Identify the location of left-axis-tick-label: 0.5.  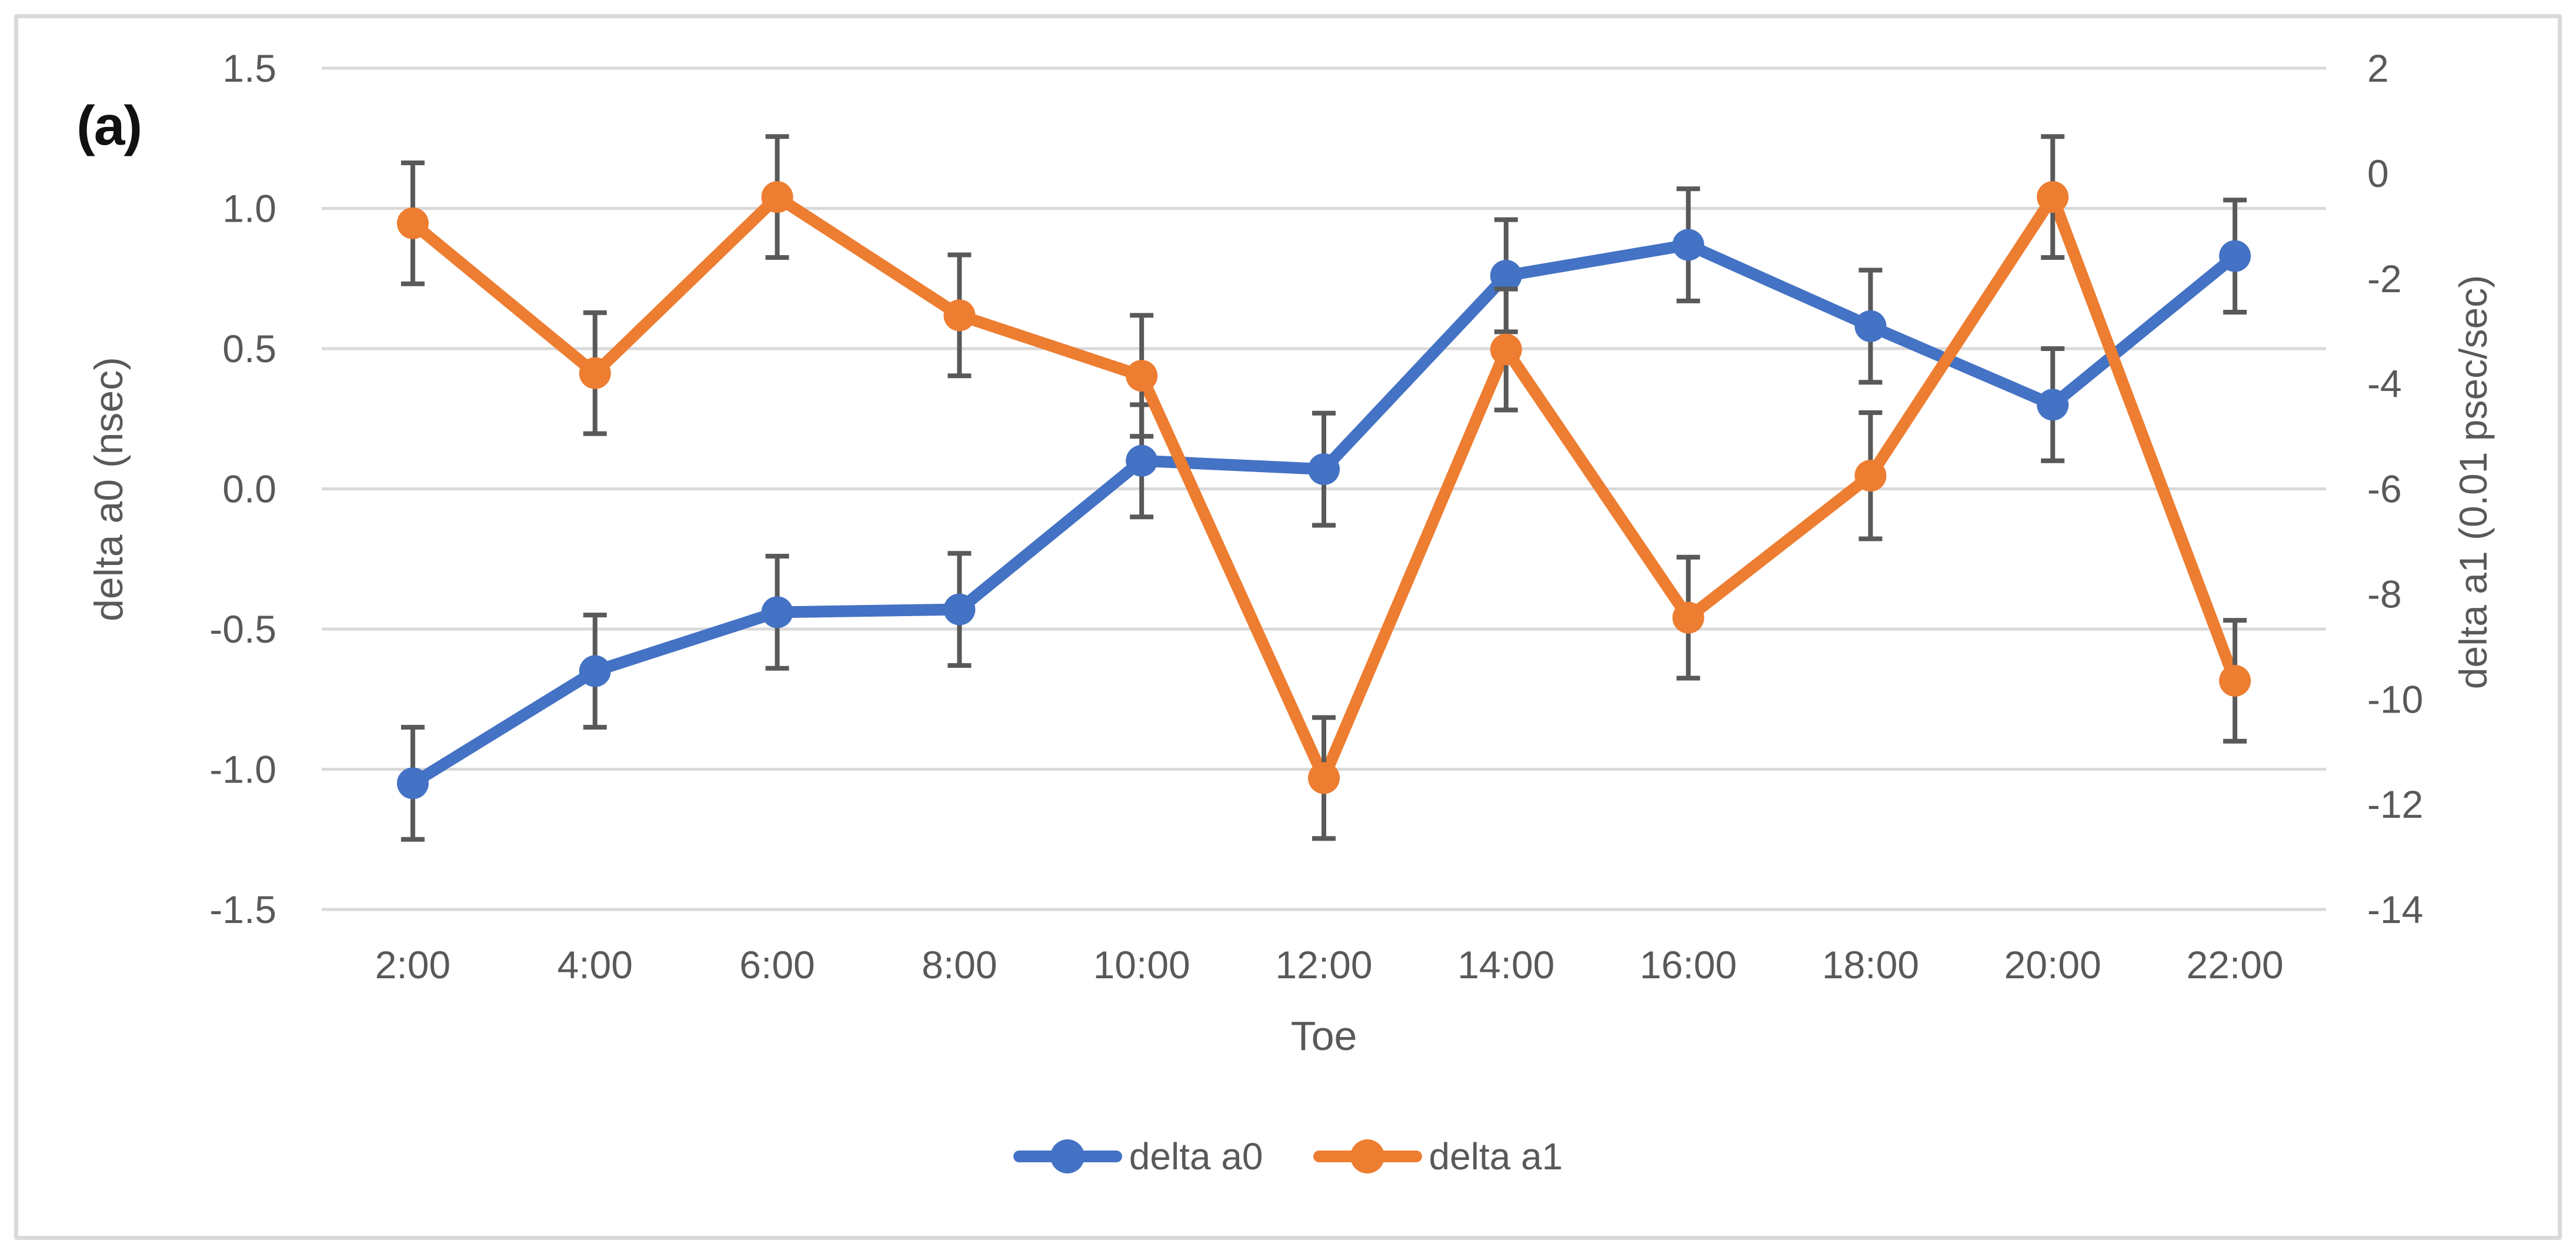
(249, 348).